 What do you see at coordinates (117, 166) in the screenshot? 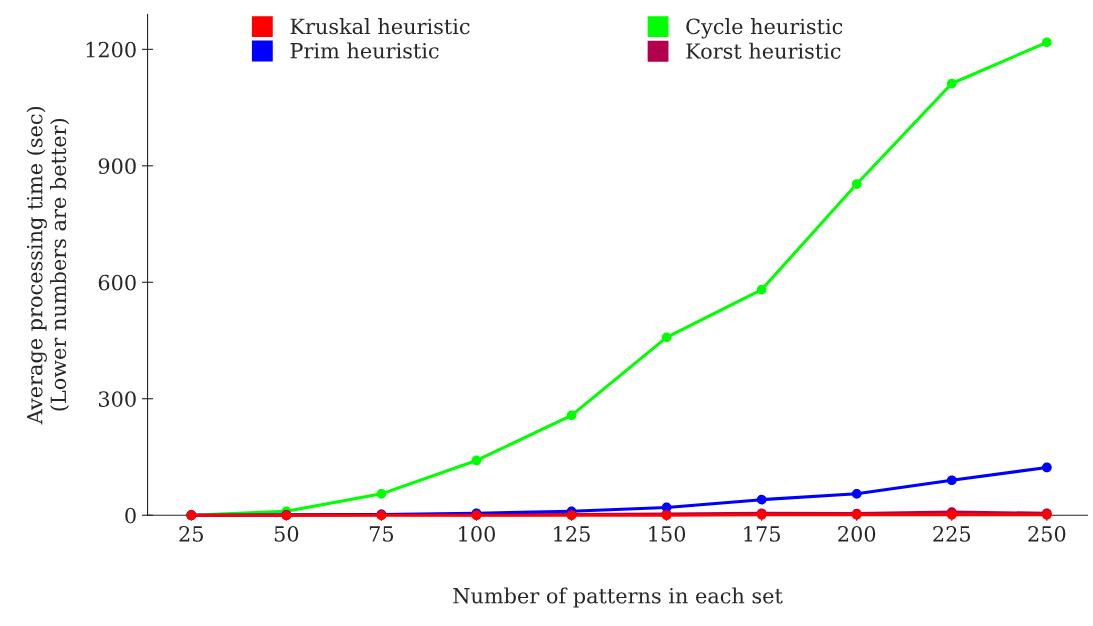
I see `y-tick-label: 900` at bounding box center [117, 166].